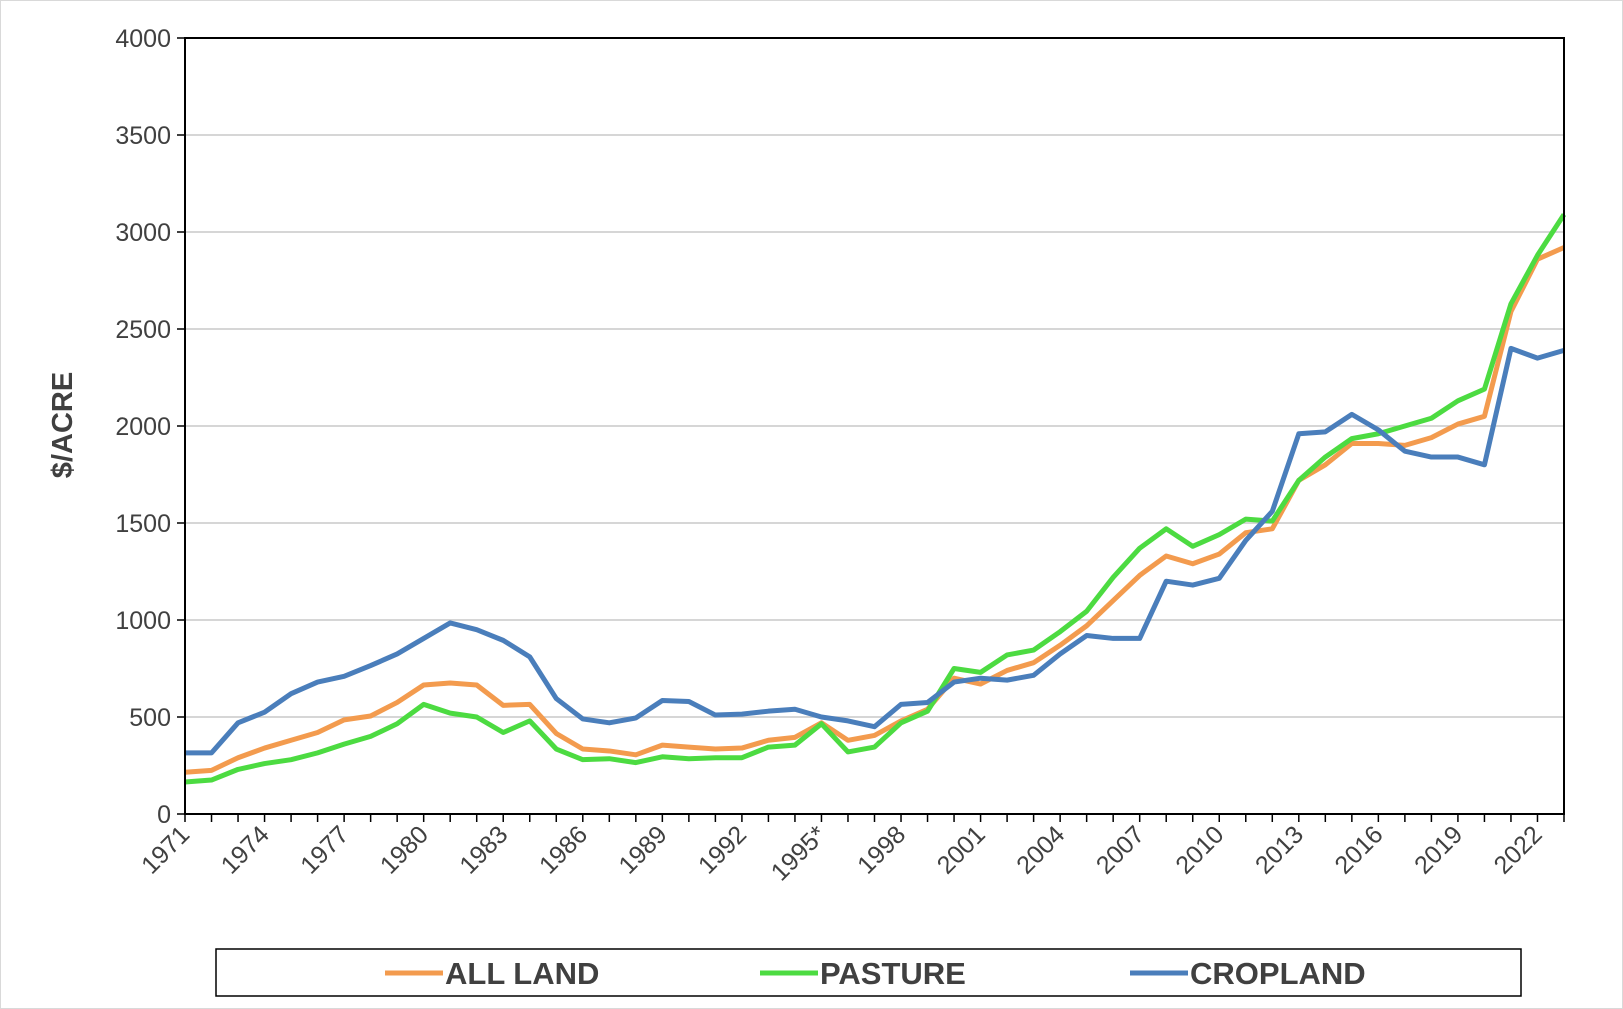 The width and height of the screenshot is (1623, 1009). Describe the element at coordinates (143, 233) in the screenshot. I see `y-tick-label: 3000` at that location.